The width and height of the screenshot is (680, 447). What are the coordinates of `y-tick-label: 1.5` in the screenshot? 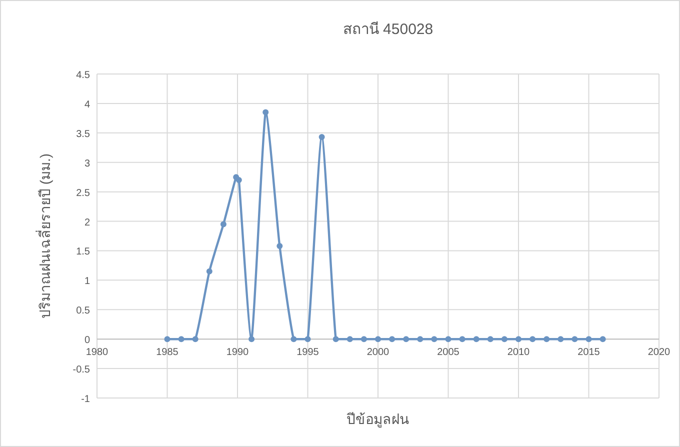 It's located at (83, 252).